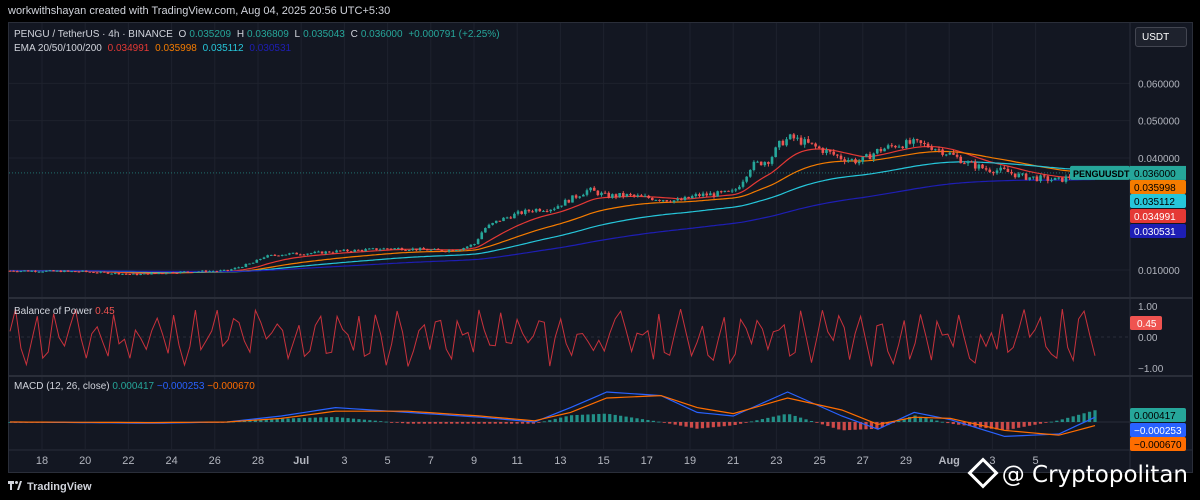 Image resolution: width=1200 pixels, height=500 pixels. What do you see at coordinates (50, 487) in the screenshot?
I see `tradingview-logo: TradingView` at bounding box center [50, 487].